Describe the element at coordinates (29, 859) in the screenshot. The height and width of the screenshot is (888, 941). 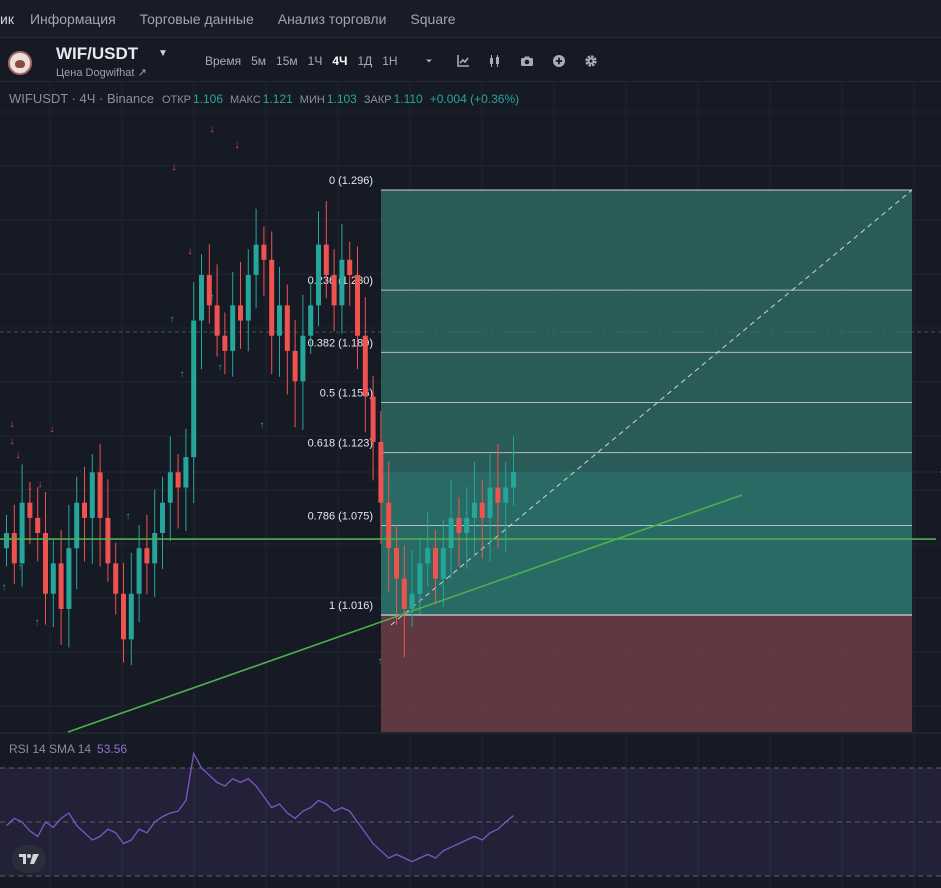
I see `tradingview-logo-icon` at that location.